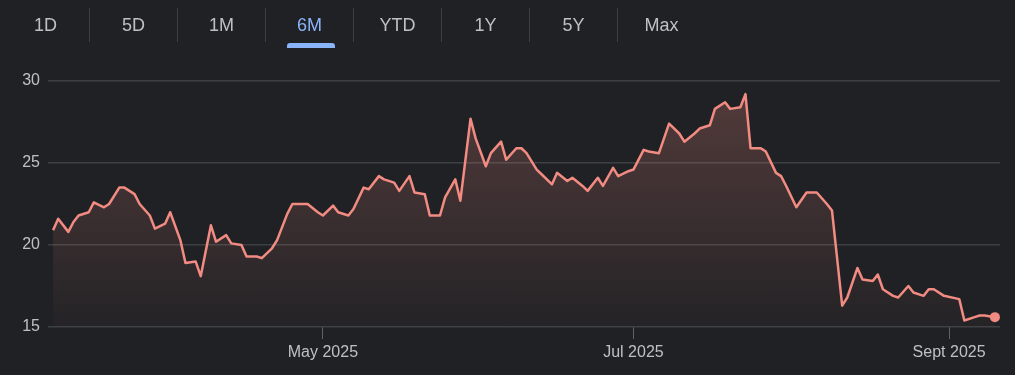  I want to click on text: 1Y, so click(485, 25).